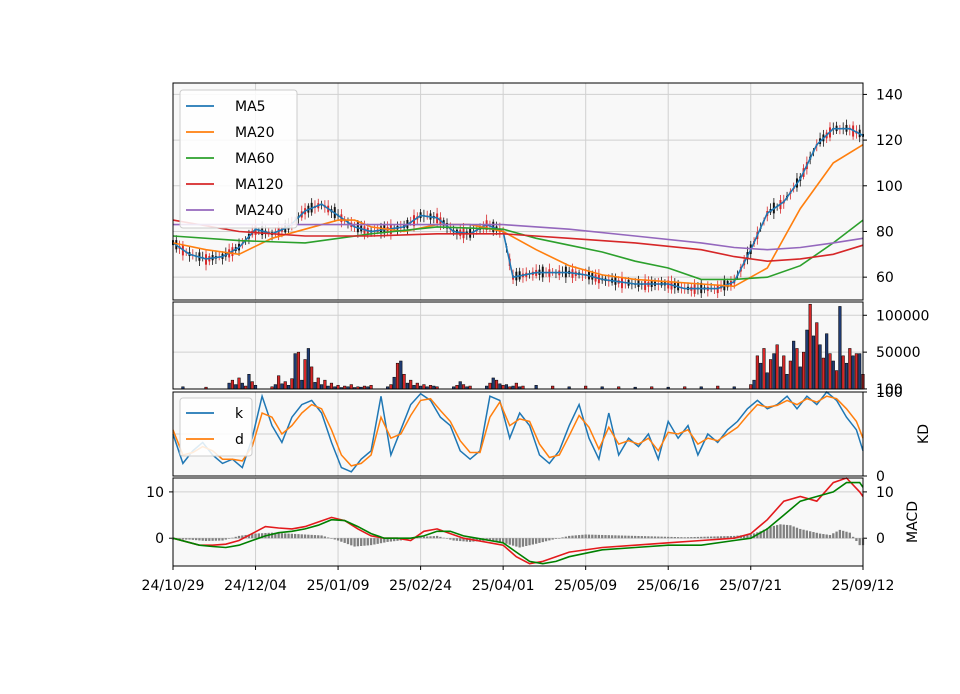 The height and width of the screenshot is (694, 960). Describe the element at coordinates (913, 522) in the screenshot. I see `macd-y-axis-label: MACD` at that location.